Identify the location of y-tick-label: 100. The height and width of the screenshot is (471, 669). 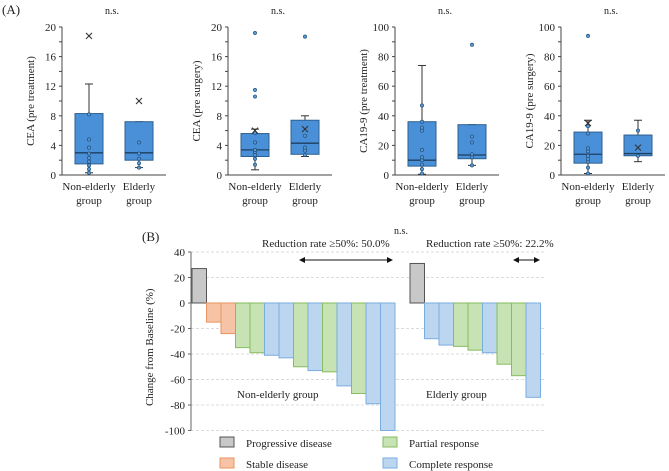
(547, 28).